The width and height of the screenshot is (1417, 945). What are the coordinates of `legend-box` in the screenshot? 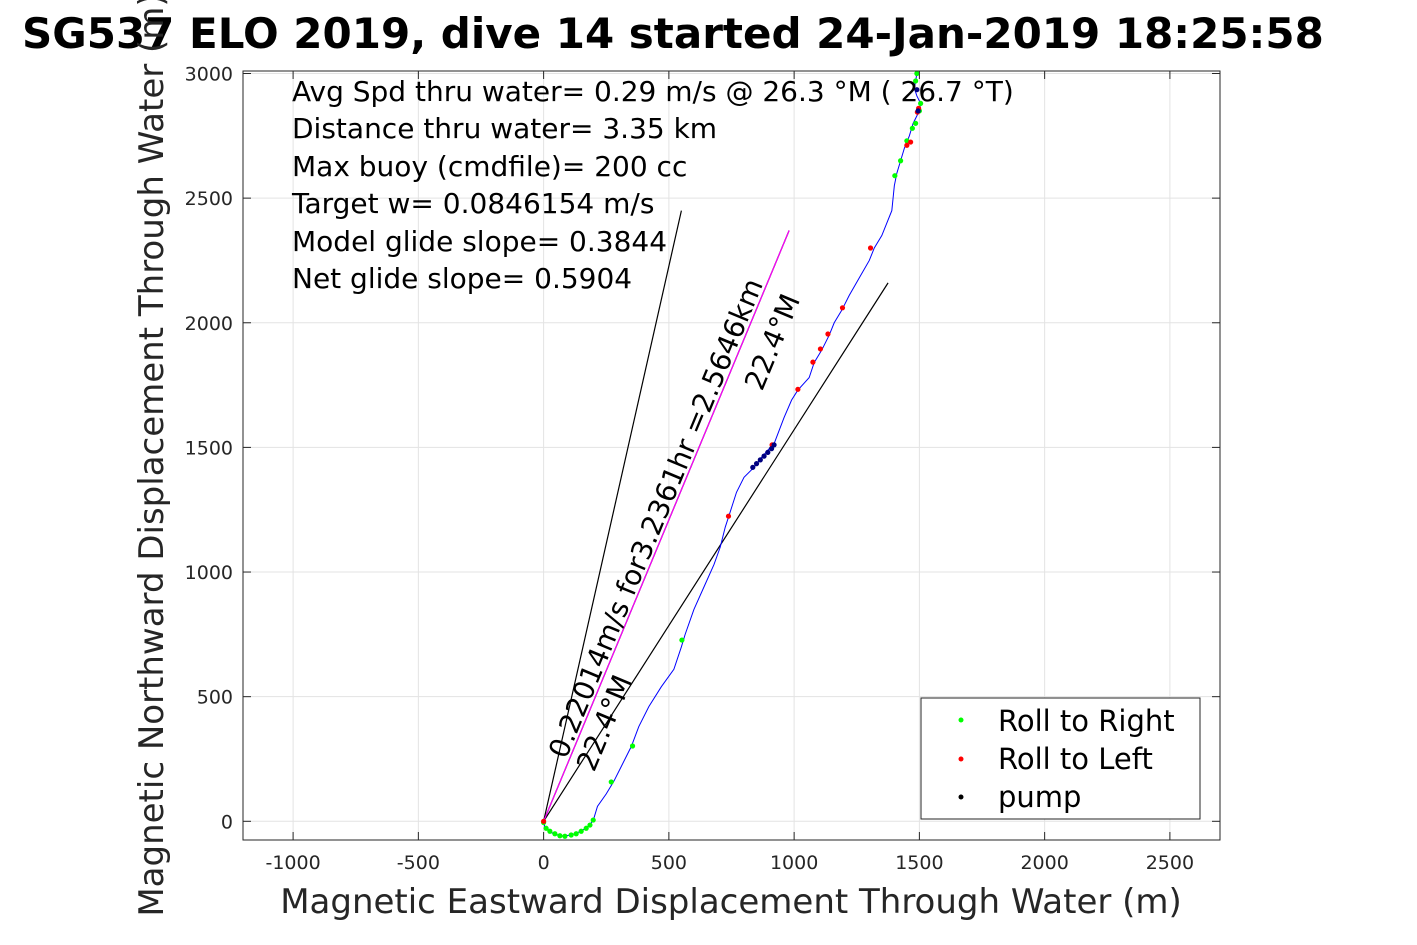 It's located at (1060, 758).